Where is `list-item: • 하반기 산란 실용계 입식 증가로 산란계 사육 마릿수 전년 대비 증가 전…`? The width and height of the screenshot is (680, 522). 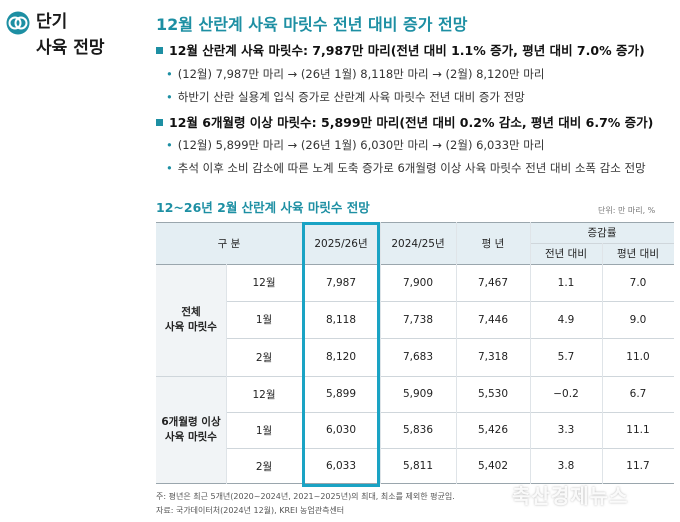 list-item: • 하반기 산란 실용계 입식 증가로 산란계 사육 마릿수 전년 대비 증가 전… is located at coordinates (345, 97).